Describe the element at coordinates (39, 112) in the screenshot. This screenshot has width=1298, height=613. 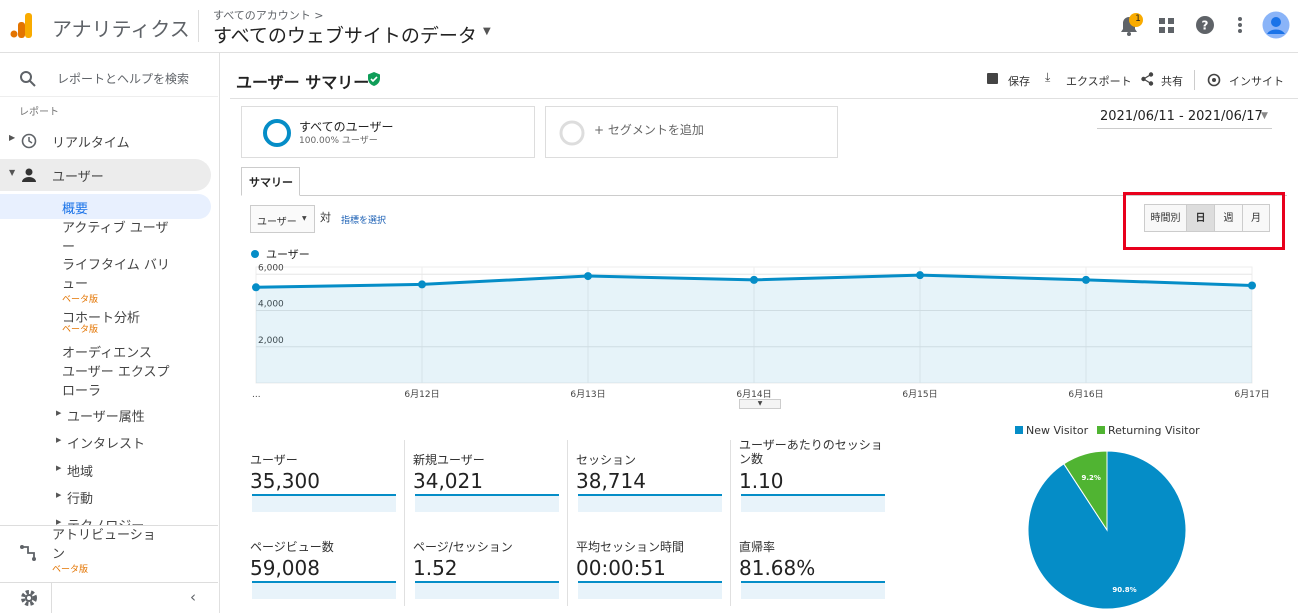
I see `section-label: レポート` at that location.